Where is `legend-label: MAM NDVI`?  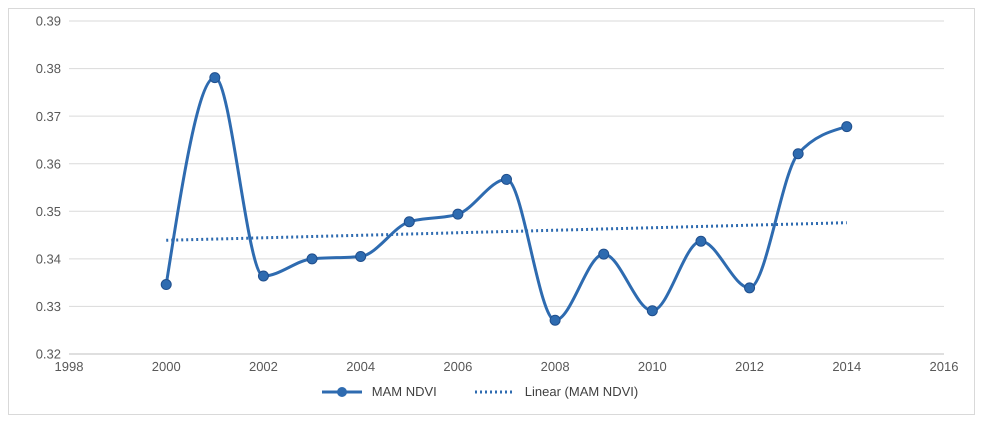 legend-label: MAM NDVI is located at coordinates (404, 391).